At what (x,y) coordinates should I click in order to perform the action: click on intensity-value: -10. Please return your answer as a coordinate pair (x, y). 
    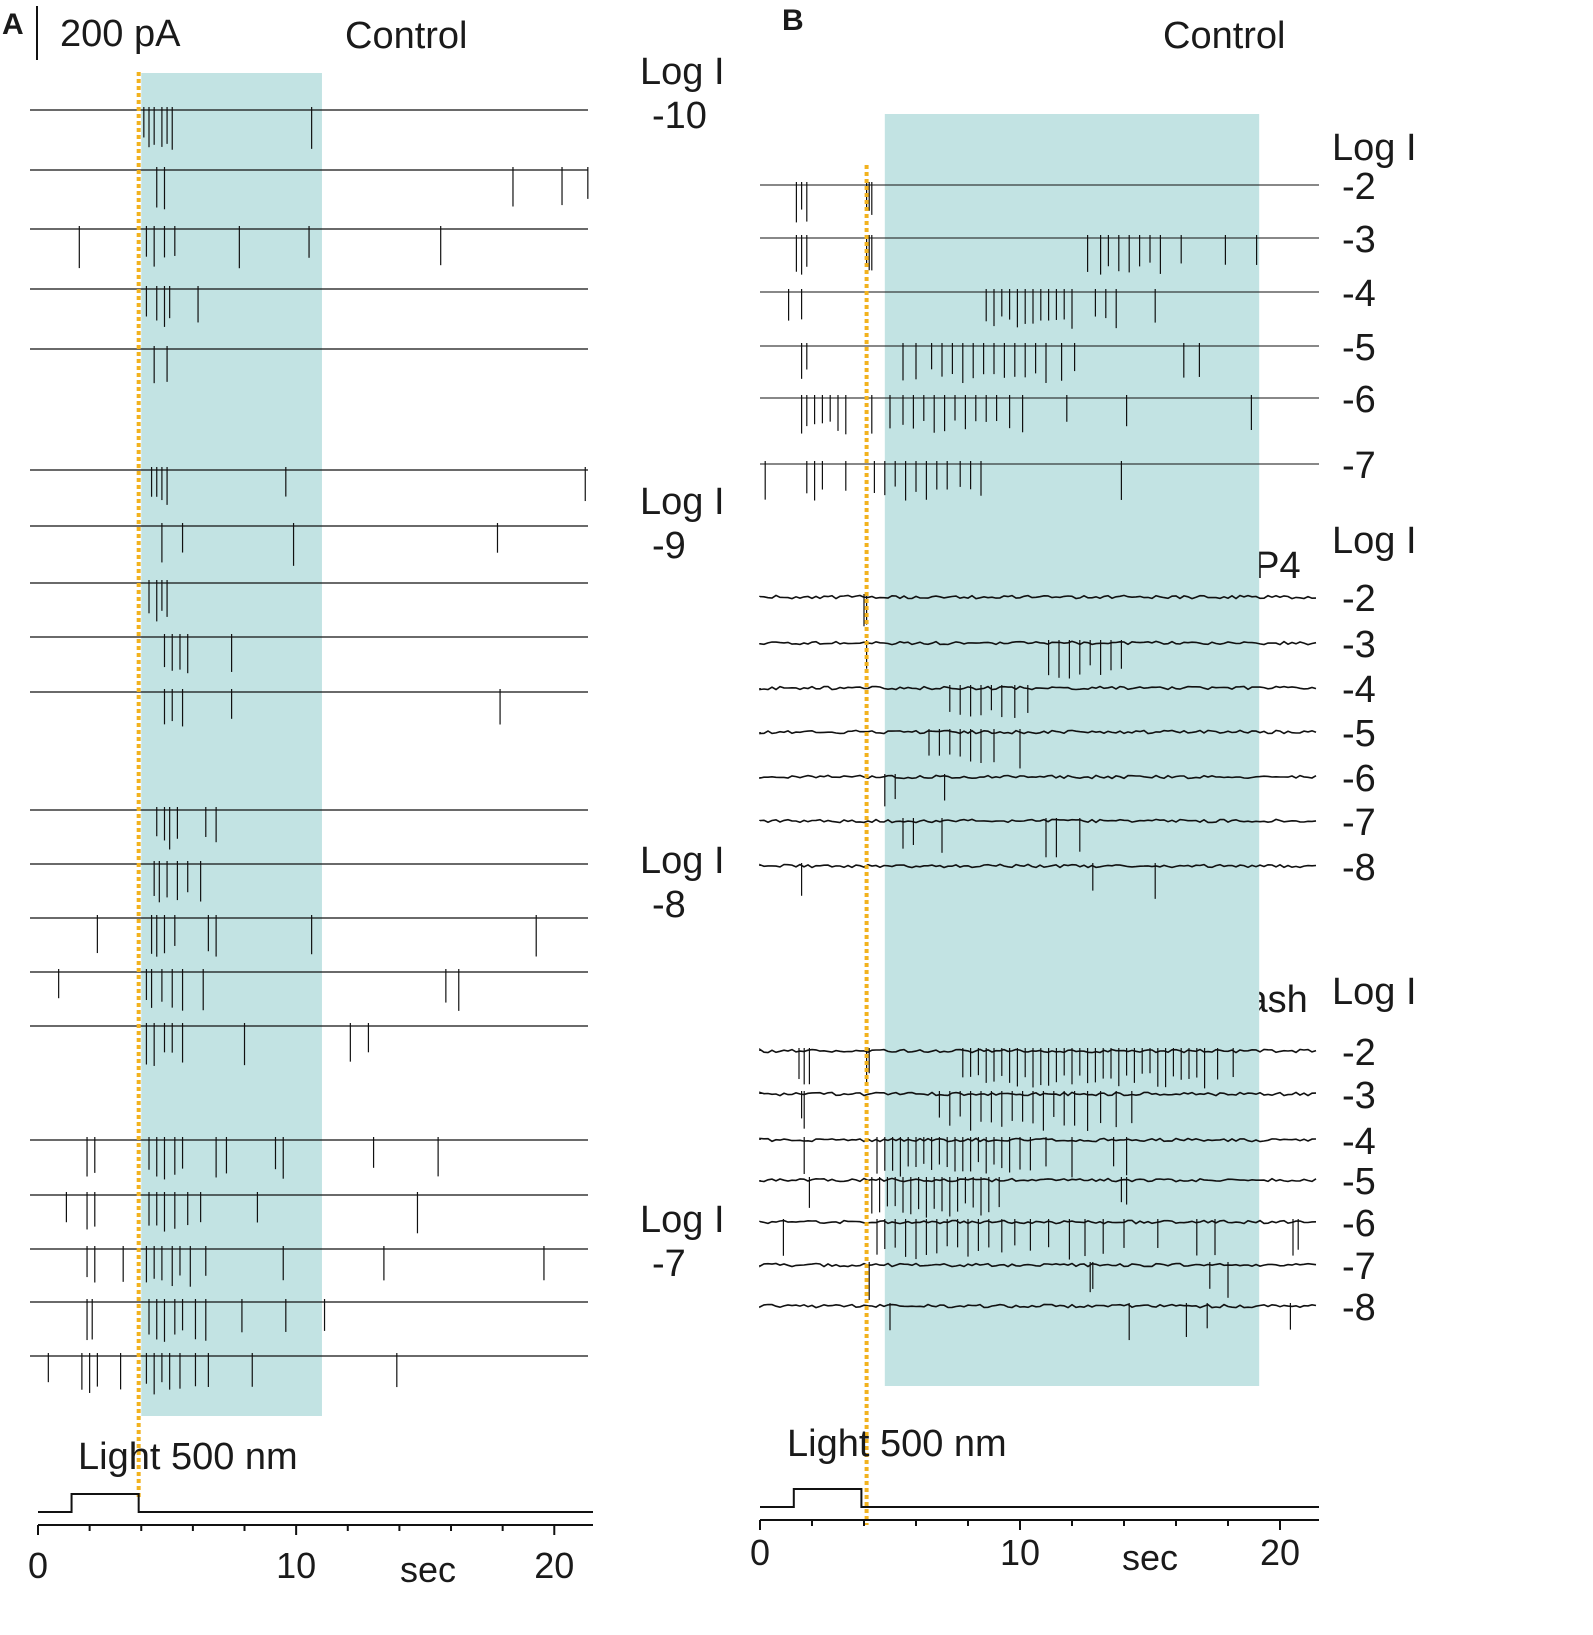
    Looking at the image, I should click on (679, 116).